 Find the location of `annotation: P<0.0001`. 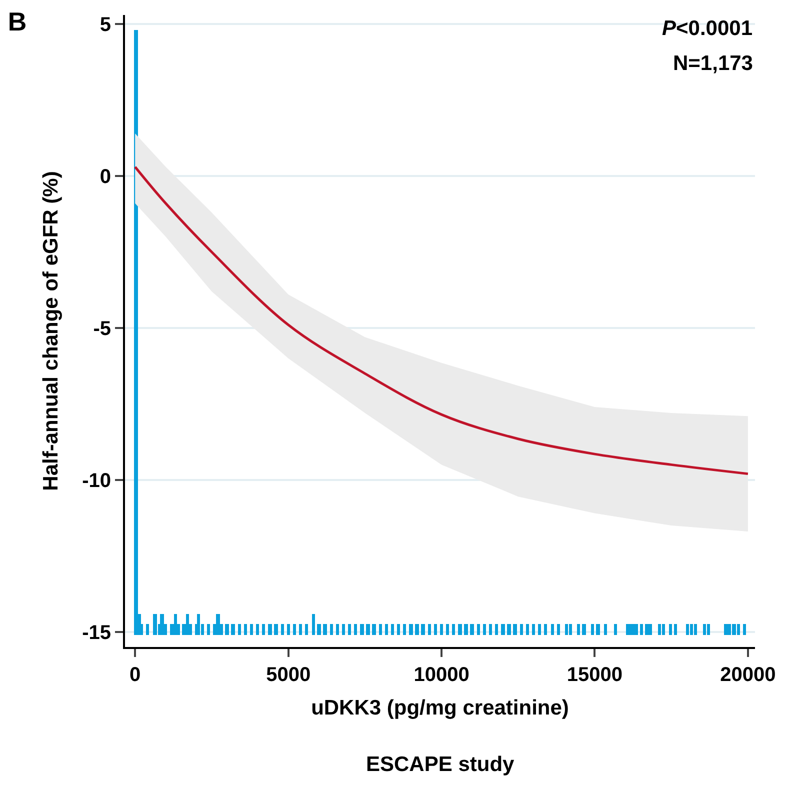

annotation: P<0.0001 is located at coordinates (707, 28).